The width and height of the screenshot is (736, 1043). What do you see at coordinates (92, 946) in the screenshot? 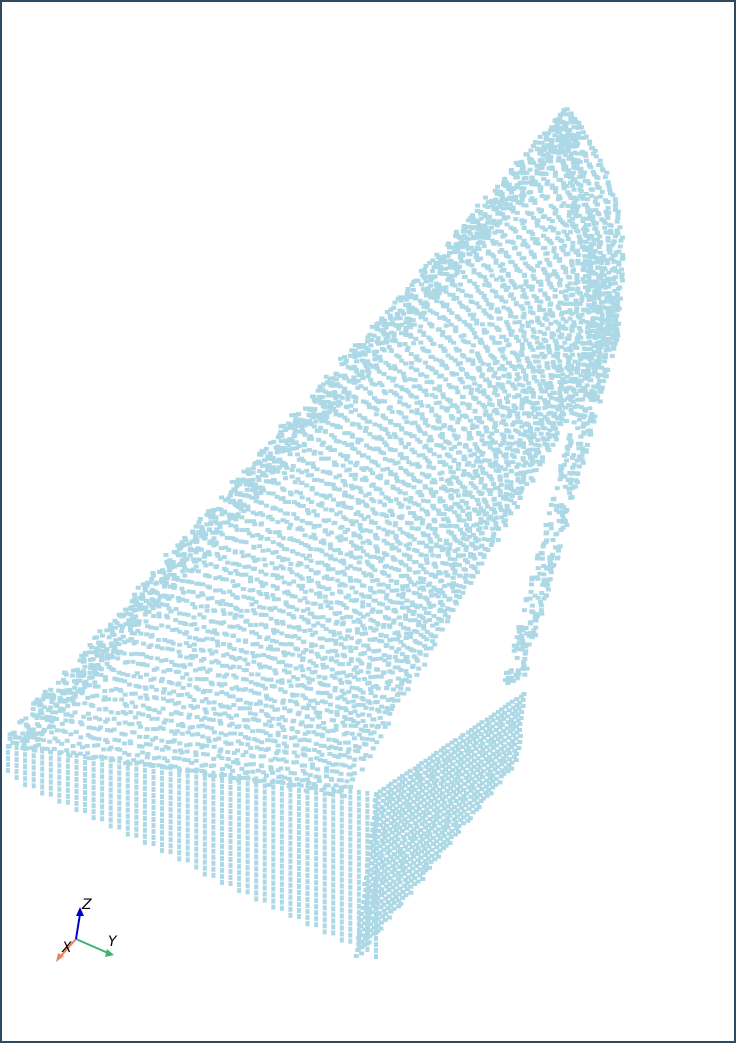
I see `y-axis-arrow` at bounding box center [92, 946].